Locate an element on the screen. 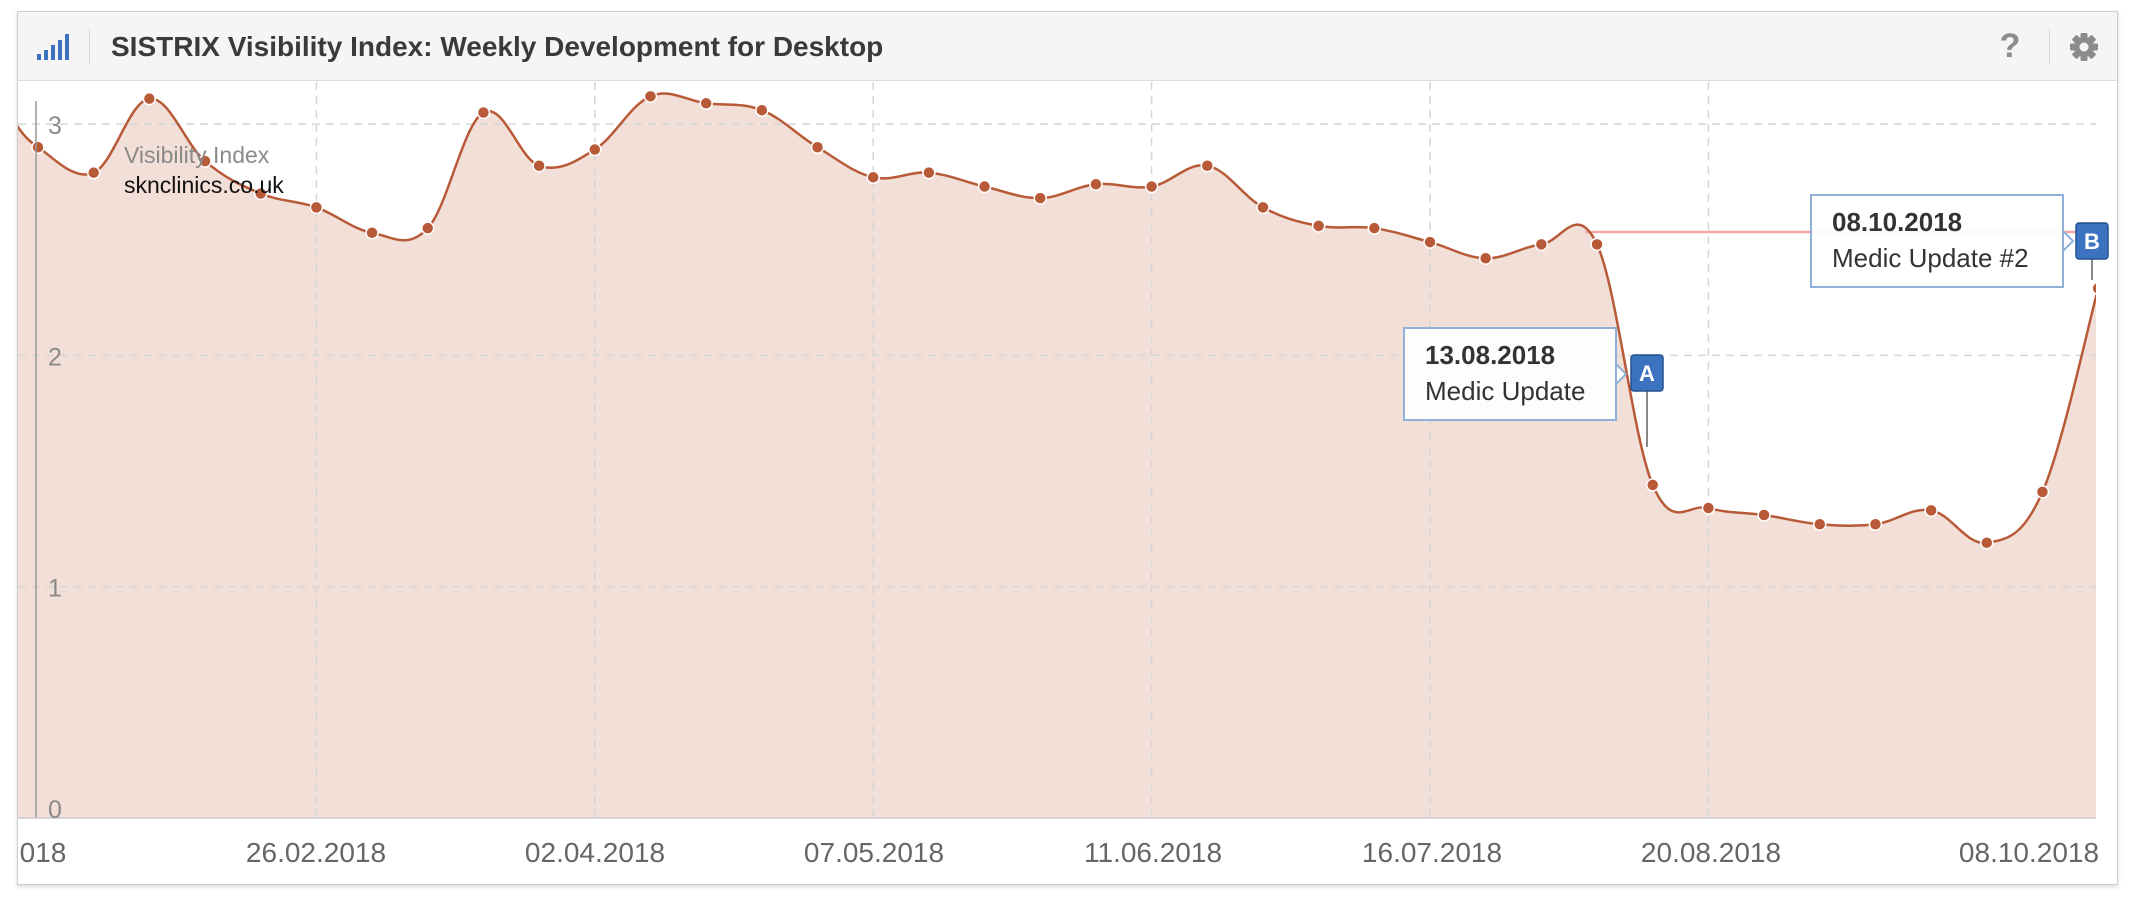 Image resolution: width=2140 pixels, height=907 pixels. flag-letter: B is located at coordinates (2092, 241).